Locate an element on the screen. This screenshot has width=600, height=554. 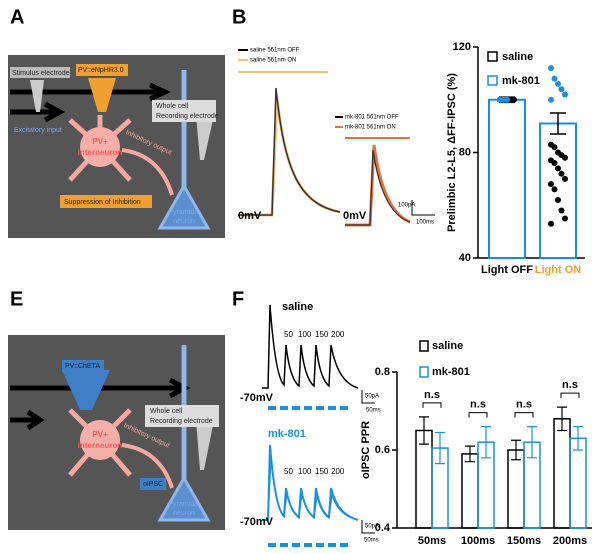
diagram-label: Recording electrode is located at coordinates (181, 421).